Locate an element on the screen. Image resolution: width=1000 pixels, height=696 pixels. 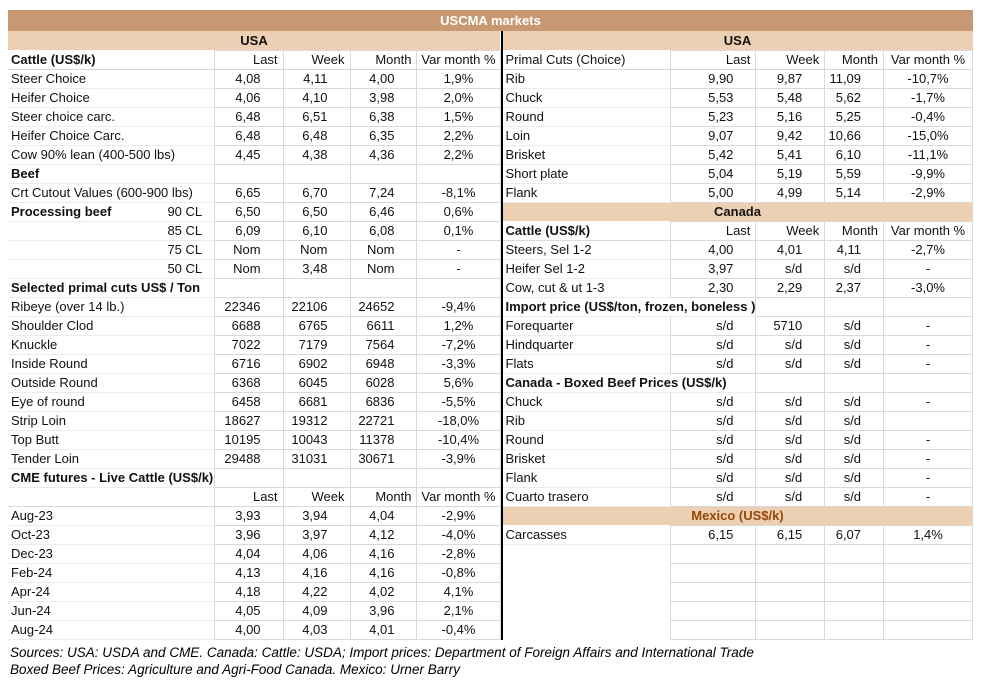
table-row: Processing beef 90 CL 6,50 6,50 6,46 0,6% is located at coordinates (254, 211).